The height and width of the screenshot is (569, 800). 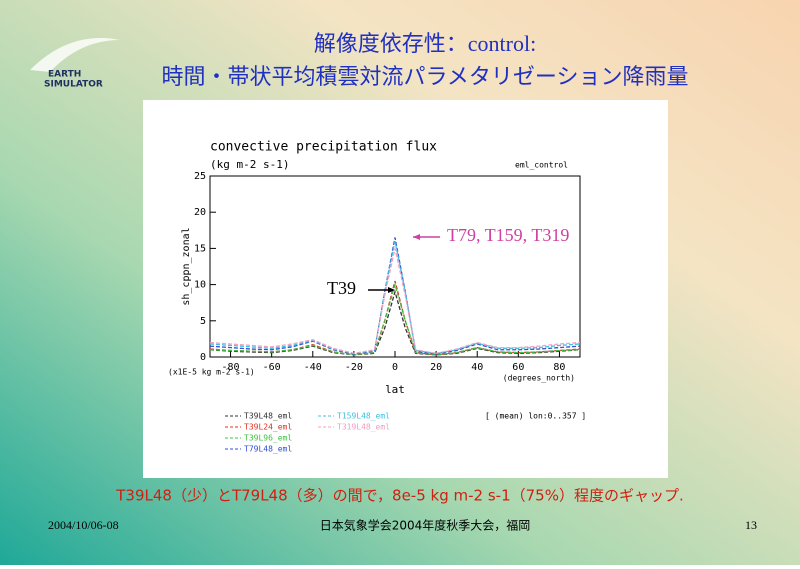 What do you see at coordinates (249, 164) in the screenshot?
I see `chart-subtitle: (kg m-2 s-1)` at bounding box center [249, 164].